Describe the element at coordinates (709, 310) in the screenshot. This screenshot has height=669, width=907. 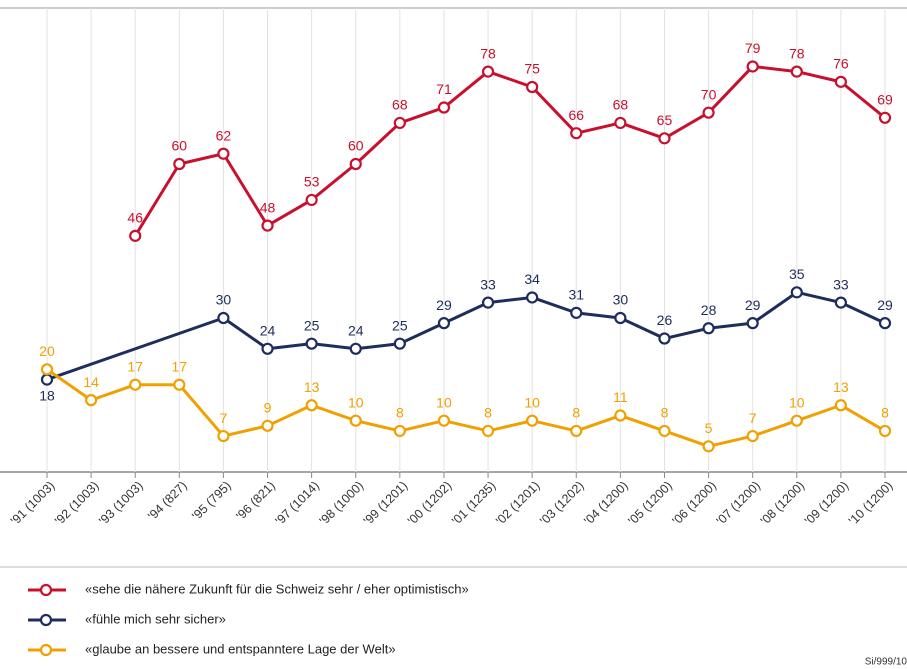
I see `value-label: 28` at that location.